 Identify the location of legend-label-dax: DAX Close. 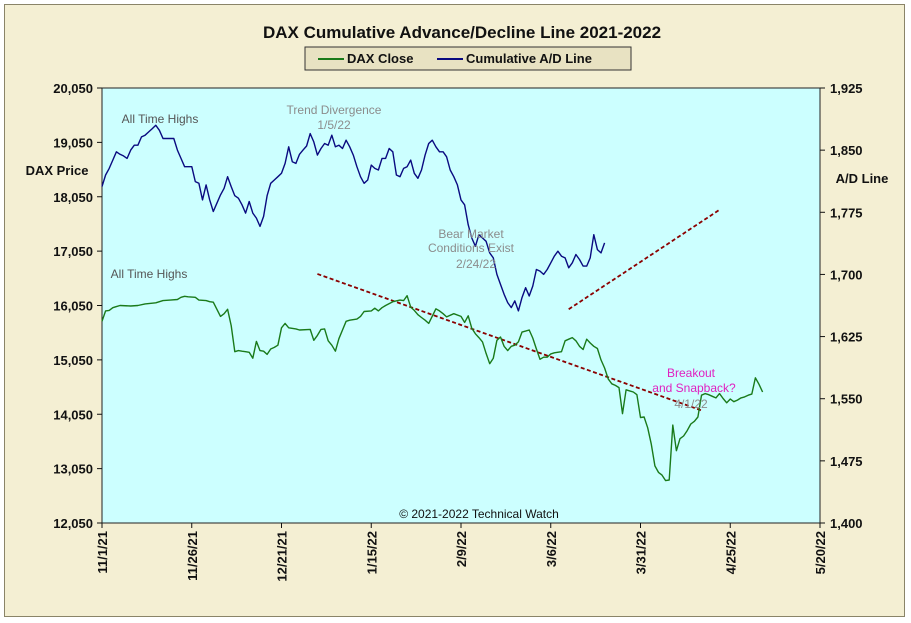
(380, 58).